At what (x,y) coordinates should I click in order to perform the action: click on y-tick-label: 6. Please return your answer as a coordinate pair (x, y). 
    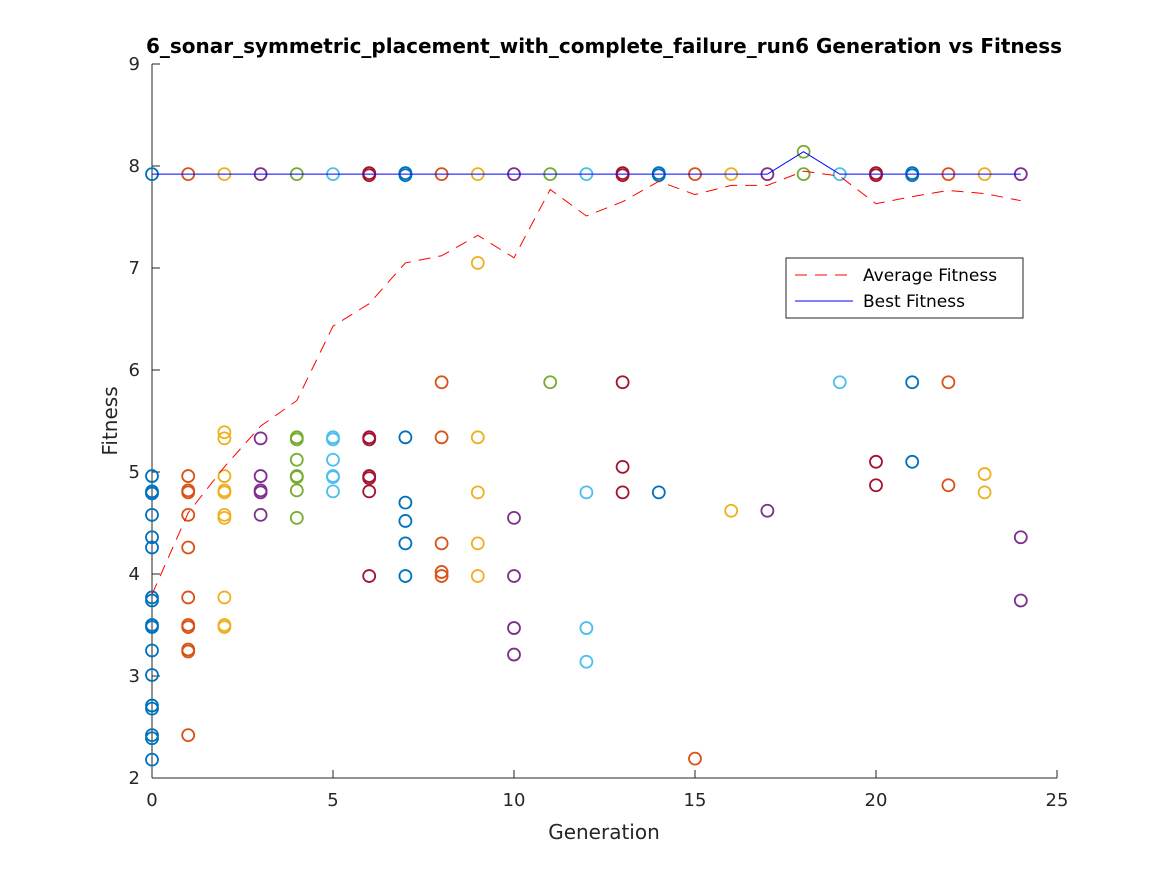
    Looking at the image, I should click on (134, 370).